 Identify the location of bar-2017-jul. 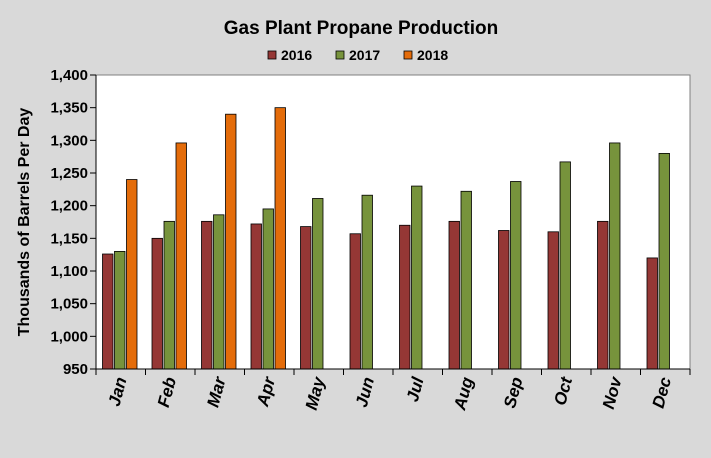
(417, 277).